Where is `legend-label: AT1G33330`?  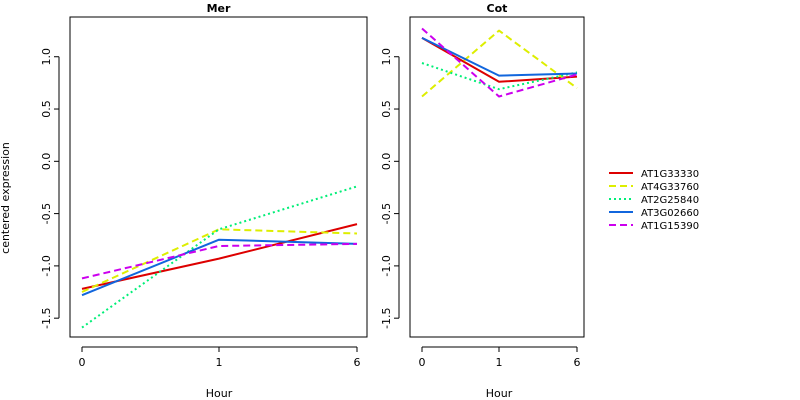 legend-label: AT1G33330 is located at coordinates (670, 174).